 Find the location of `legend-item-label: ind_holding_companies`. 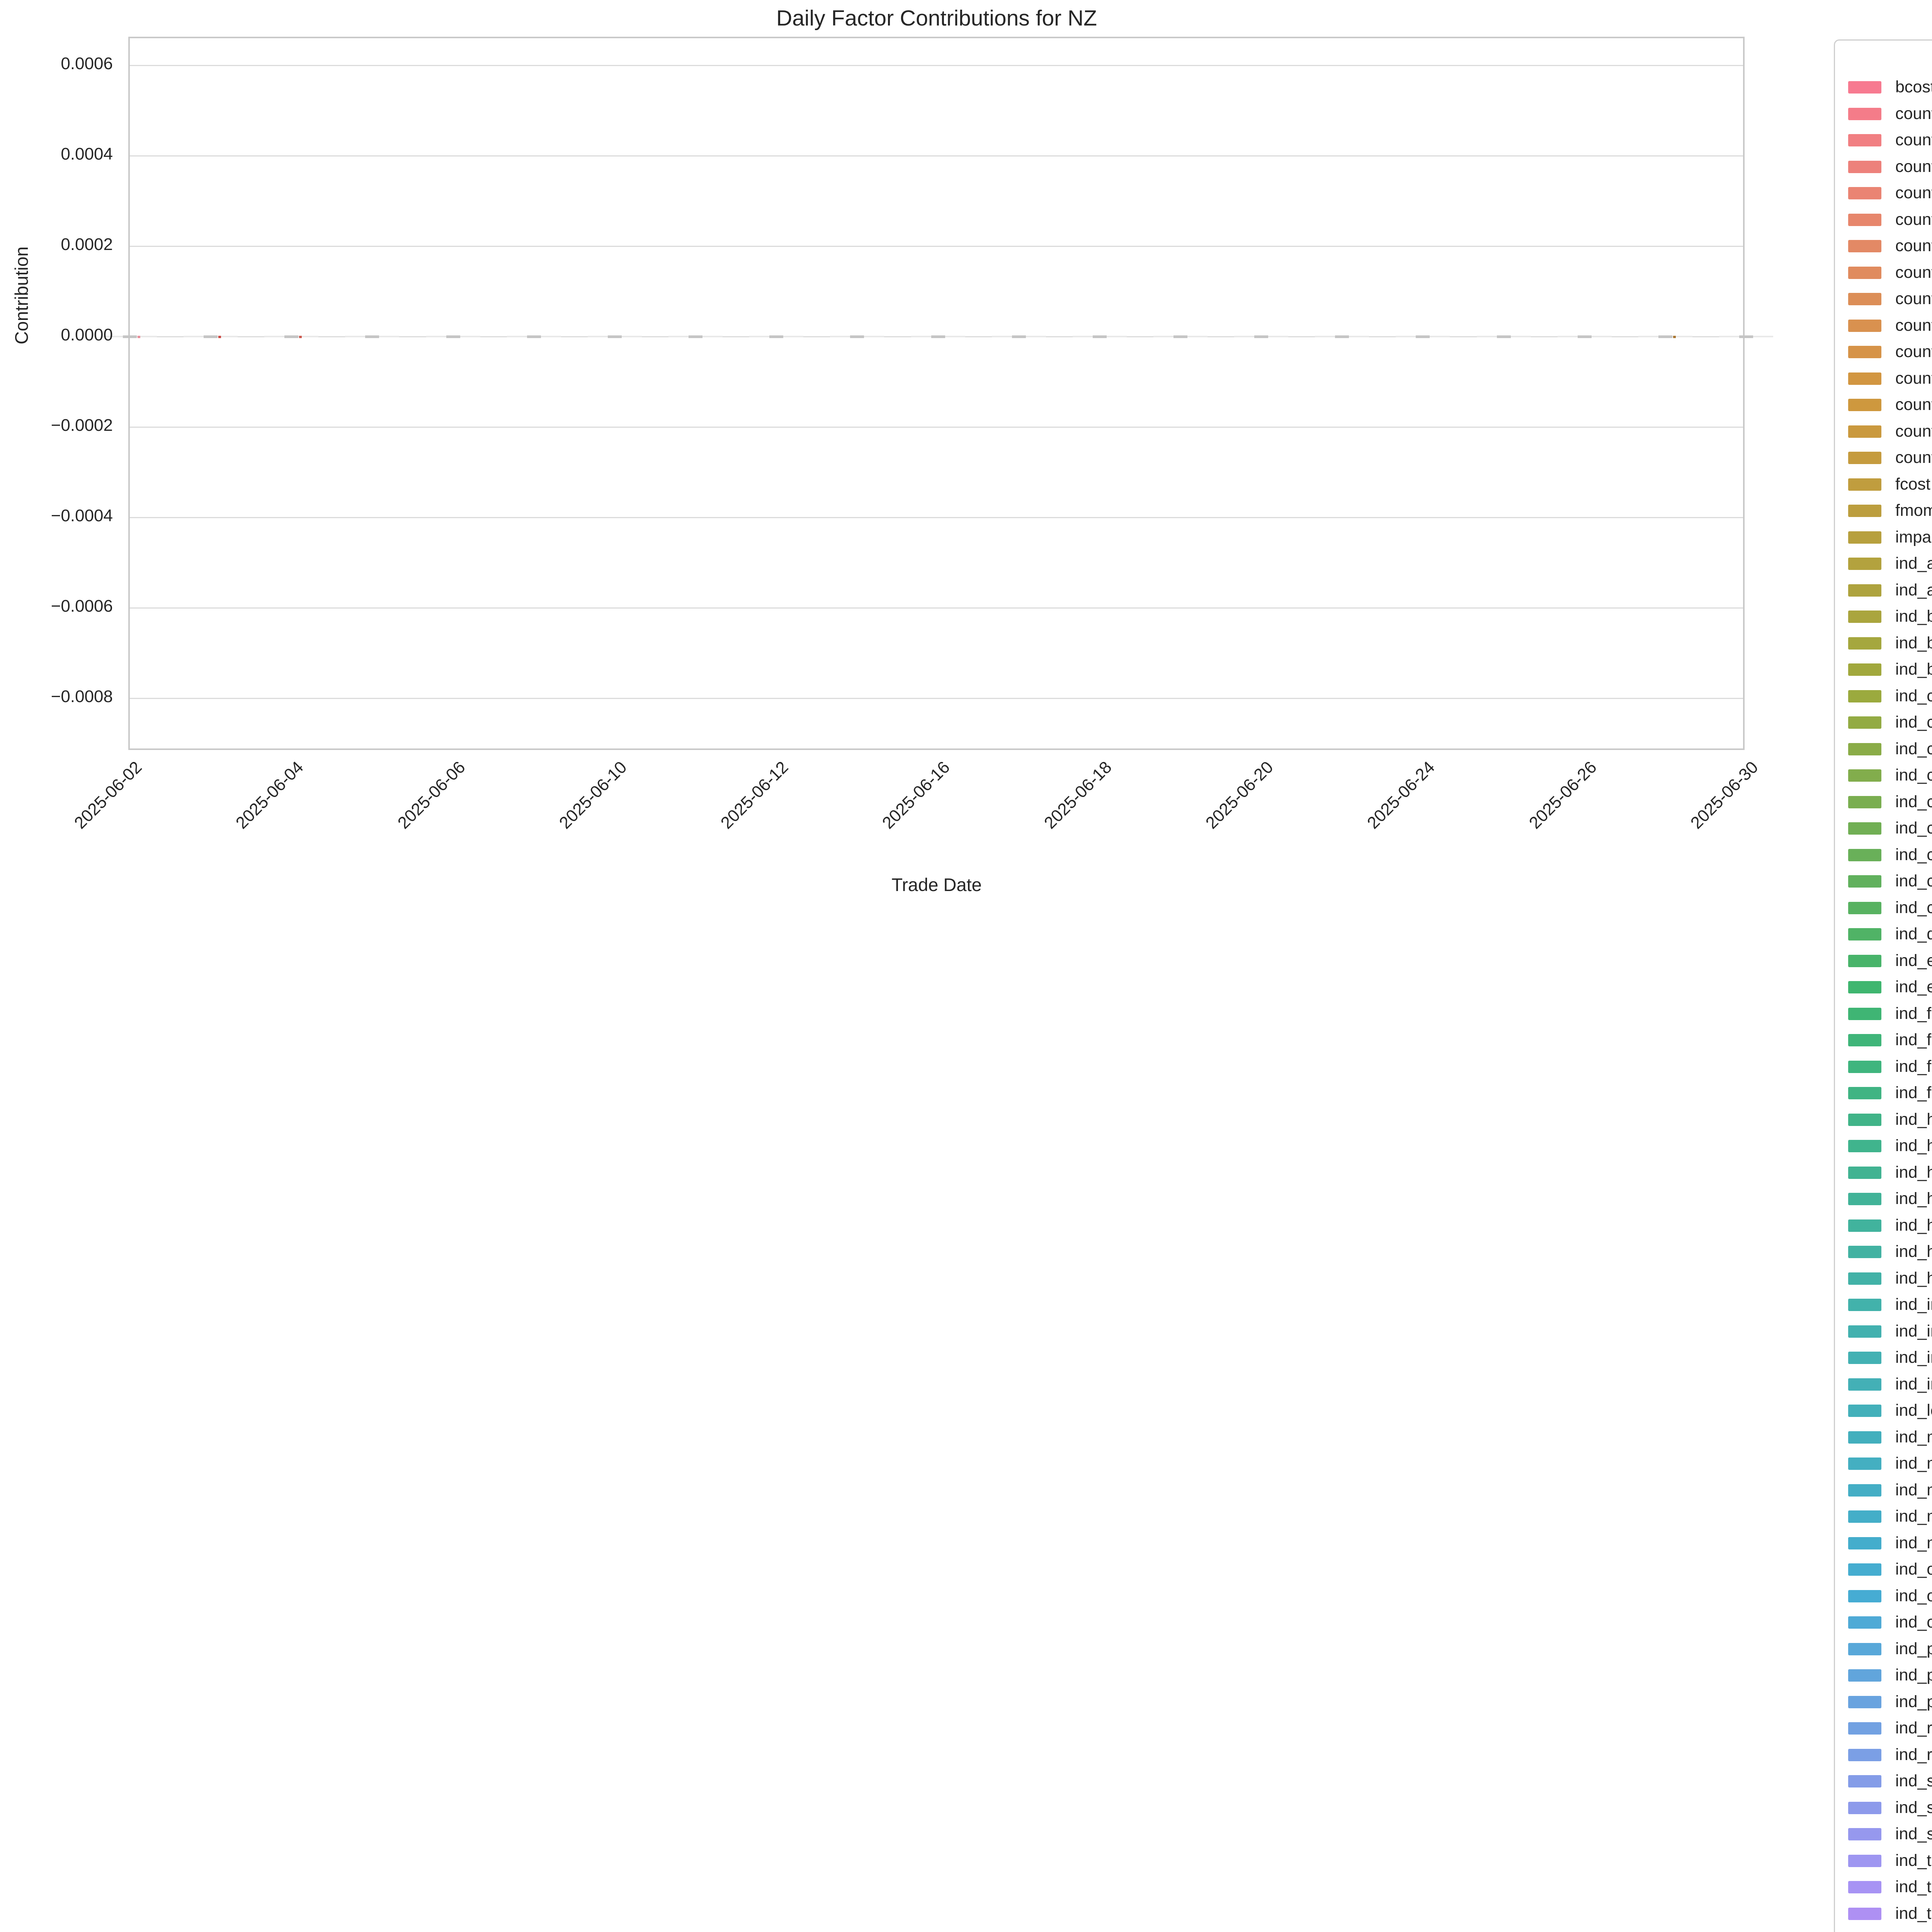

legend-item-label: ind_holding_companies is located at coordinates (1913, 1172).